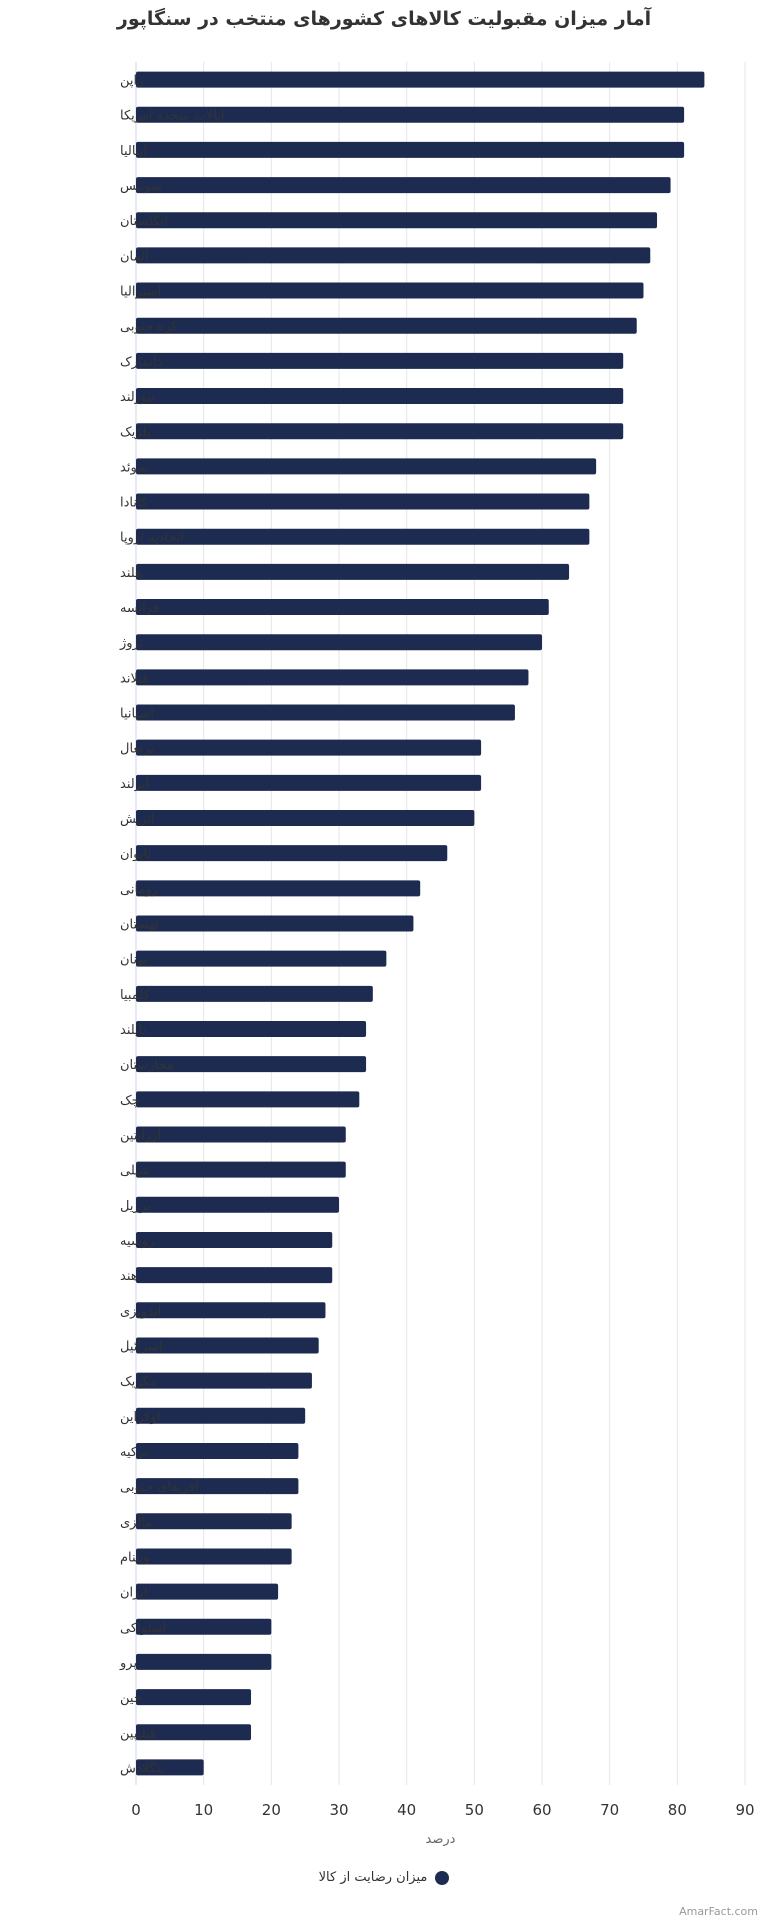 Image resolution: width=768 pixels, height=1920 pixels. What do you see at coordinates (135, 432) in the screenshot?
I see `category-label: بلژیک` at bounding box center [135, 432].